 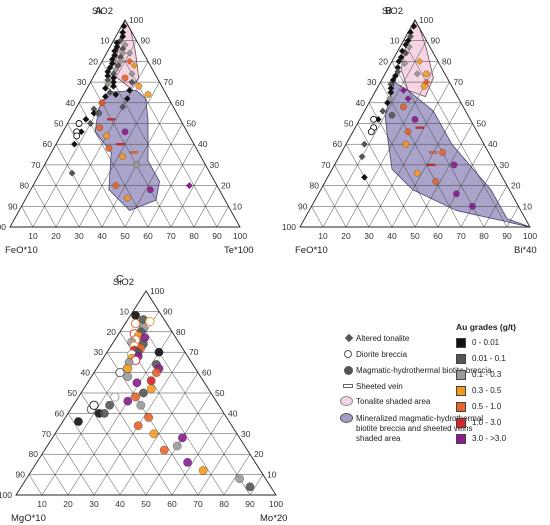 I want to click on au-grades-title: Au grades (g/t), so click(x=486, y=327).